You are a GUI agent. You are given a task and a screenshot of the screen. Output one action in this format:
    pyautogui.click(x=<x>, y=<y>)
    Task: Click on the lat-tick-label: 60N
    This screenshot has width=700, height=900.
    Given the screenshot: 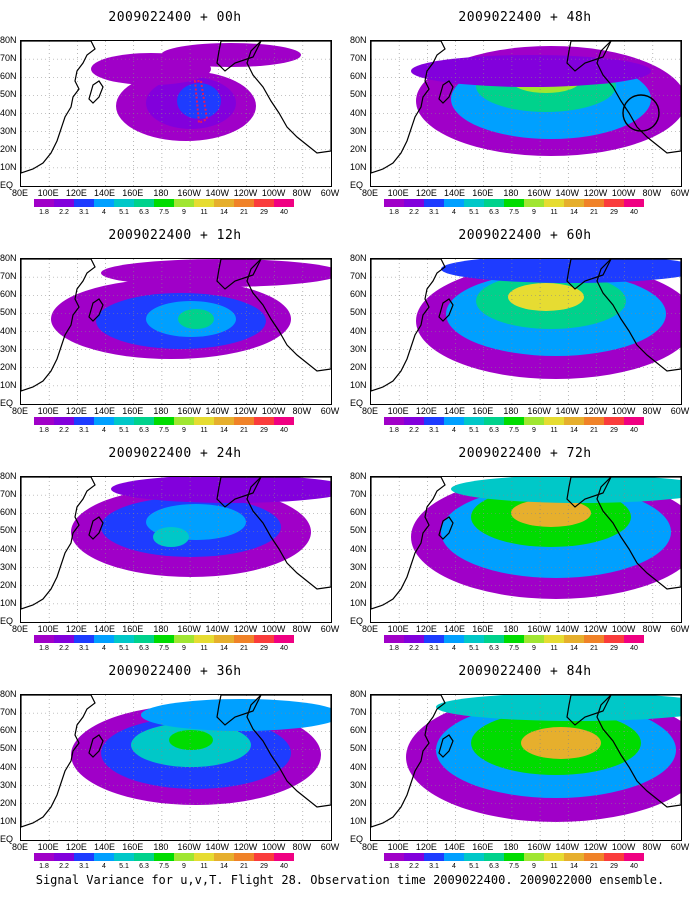 What is the action you would take?
    pyautogui.click(x=8, y=512)
    